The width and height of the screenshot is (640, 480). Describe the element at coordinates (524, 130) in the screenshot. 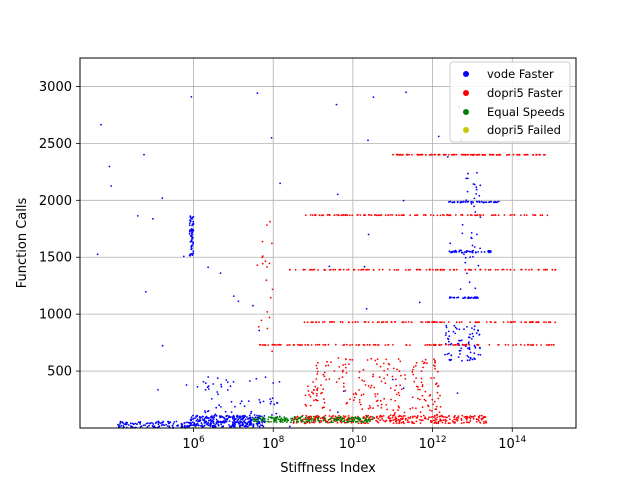

I see `legend-label-dopri5-failed: dopri5 Failed` at that location.